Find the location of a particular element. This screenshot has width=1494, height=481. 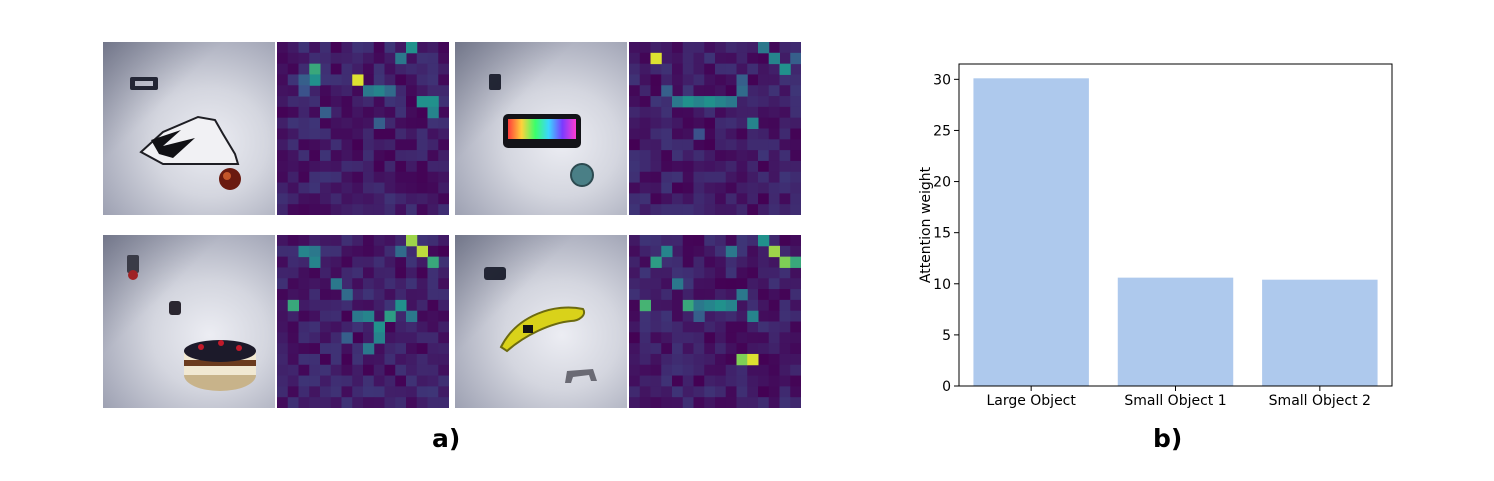

panel-b-label: b) is located at coordinates (1168, 438).